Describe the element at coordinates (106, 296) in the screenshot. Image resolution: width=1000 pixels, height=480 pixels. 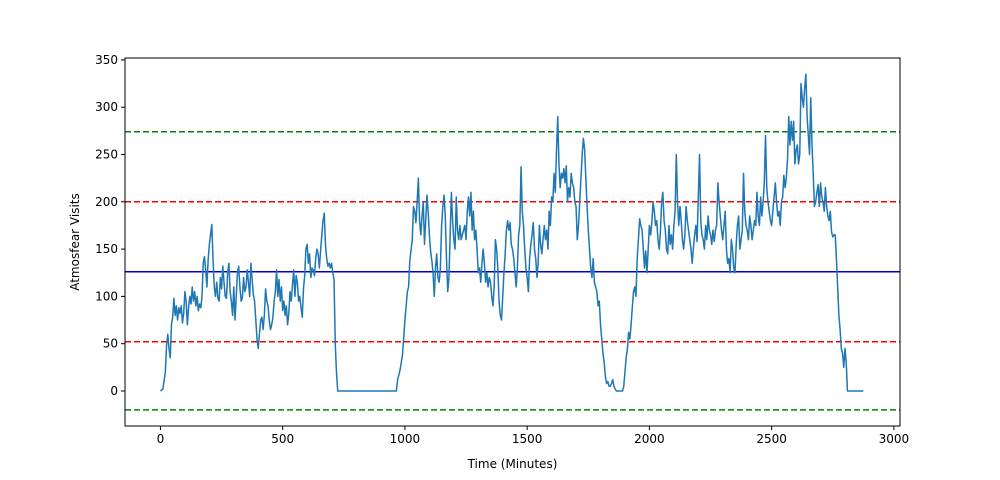
I see `y-tick-label: 100` at that location.